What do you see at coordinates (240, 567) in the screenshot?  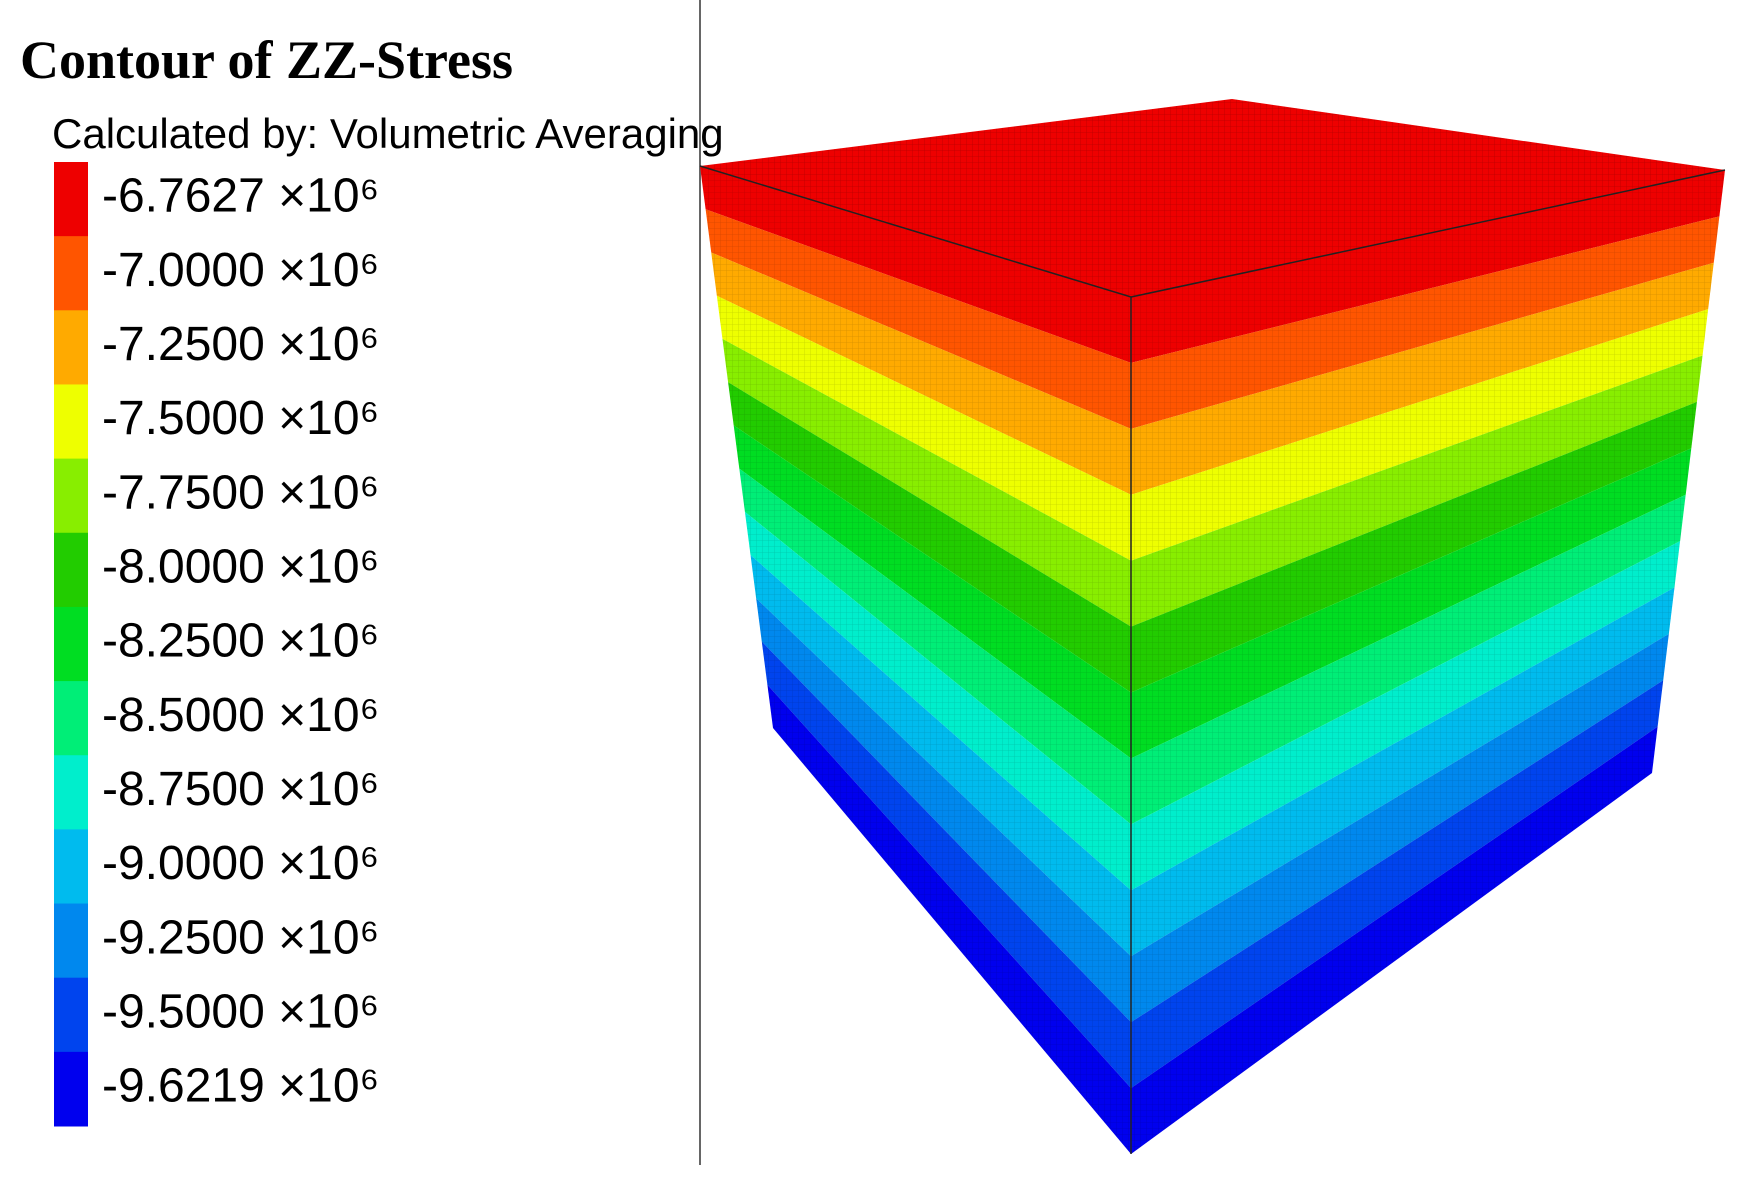 I see `legend-label: -8.0000 ×10⁶` at bounding box center [240, 567].